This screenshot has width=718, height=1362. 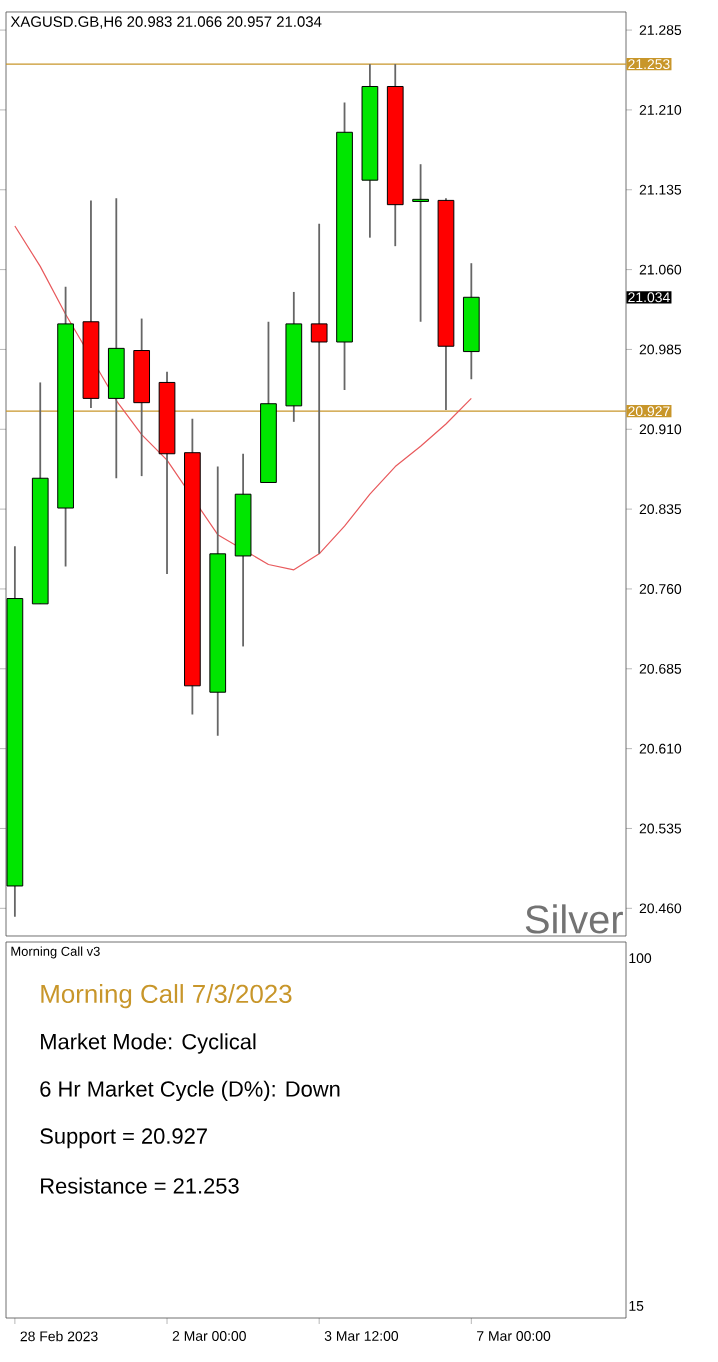 What do you see at coordinates (148, 1043) in the screenshot?
I see `text: Market Mode: Cyclical` at bounding box center [148, 1043].